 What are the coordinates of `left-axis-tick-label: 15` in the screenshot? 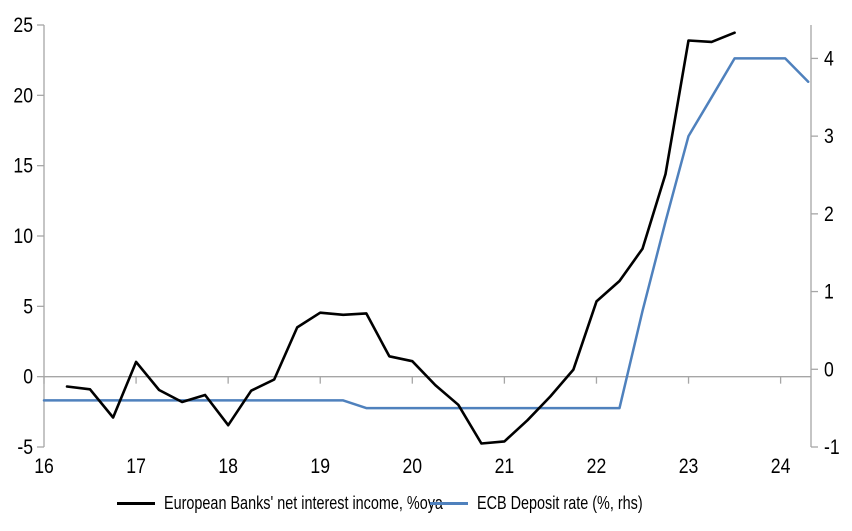 It's located at (23, 166).